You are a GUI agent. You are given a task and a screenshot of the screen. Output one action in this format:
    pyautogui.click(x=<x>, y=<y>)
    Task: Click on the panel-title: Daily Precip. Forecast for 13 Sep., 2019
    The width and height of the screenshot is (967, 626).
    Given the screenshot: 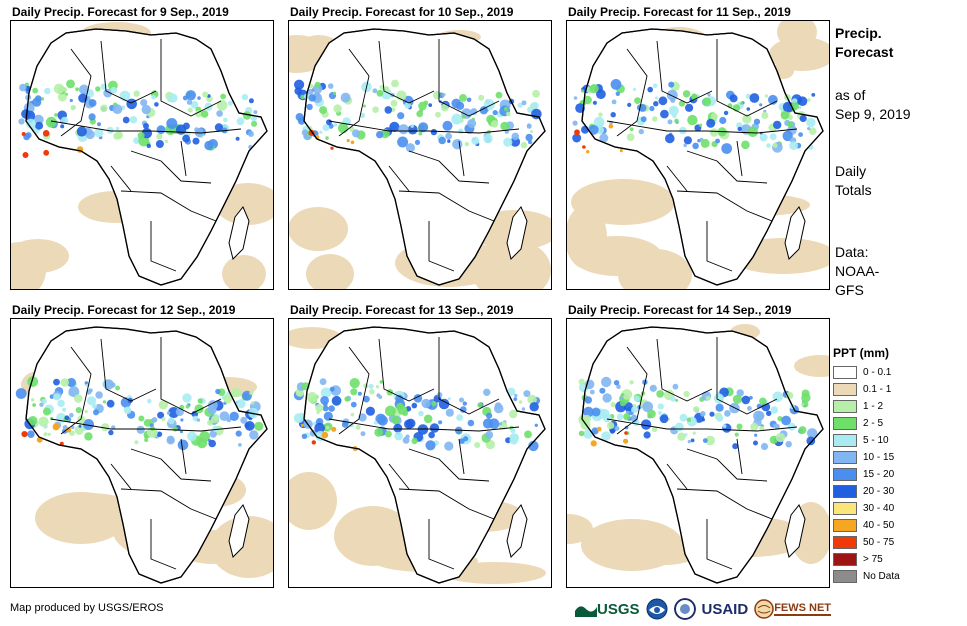 What is the action you would take?
    pyautogui.click(x=402, y=310)
    